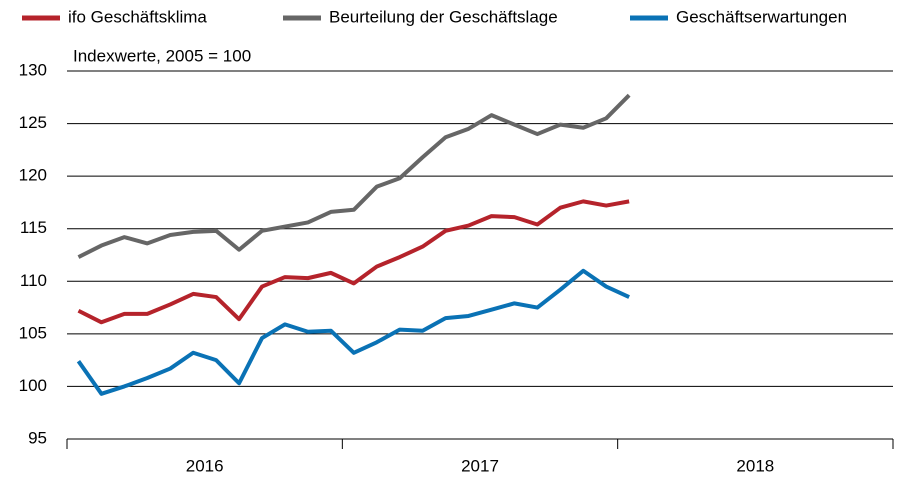  What do you see at coordinates (33, 122) in the screenshot?
I see `y-tick-label: 125` at bounding box center [33, 122].